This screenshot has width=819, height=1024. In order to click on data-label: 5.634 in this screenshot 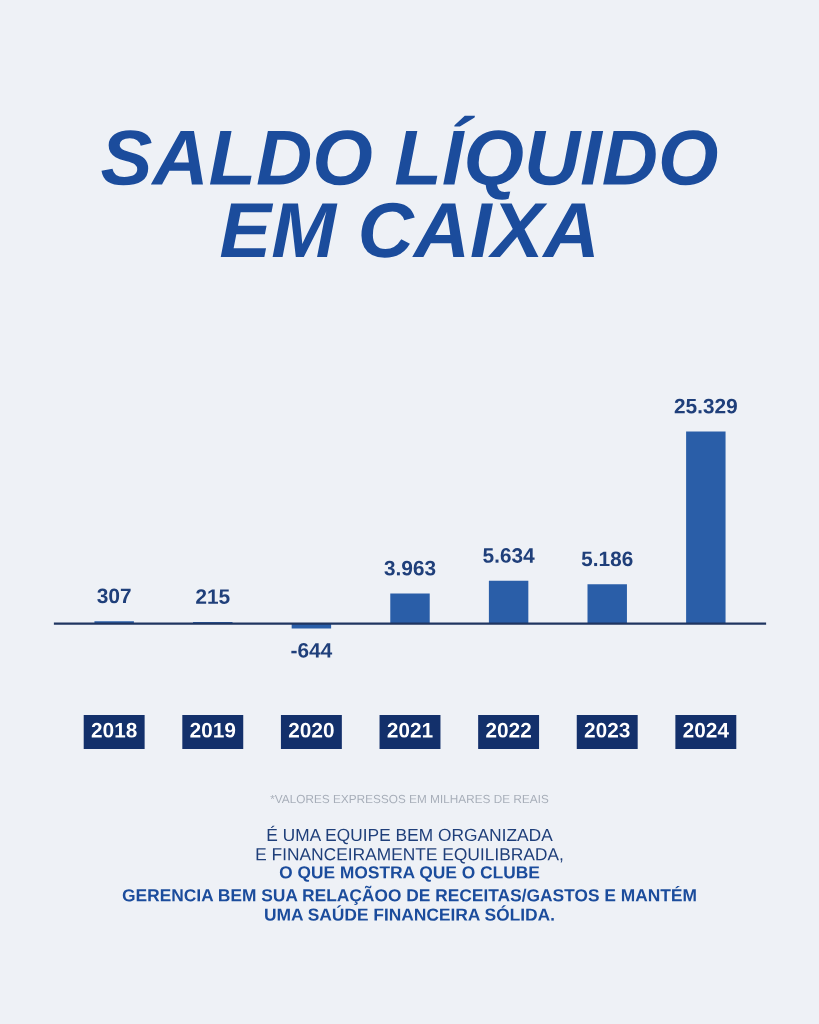, I will do `click(509, 555)`.